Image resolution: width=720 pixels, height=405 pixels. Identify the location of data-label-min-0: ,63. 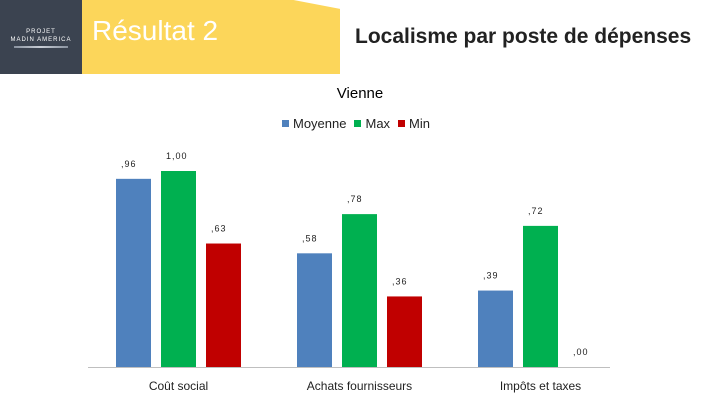
(219, 229).